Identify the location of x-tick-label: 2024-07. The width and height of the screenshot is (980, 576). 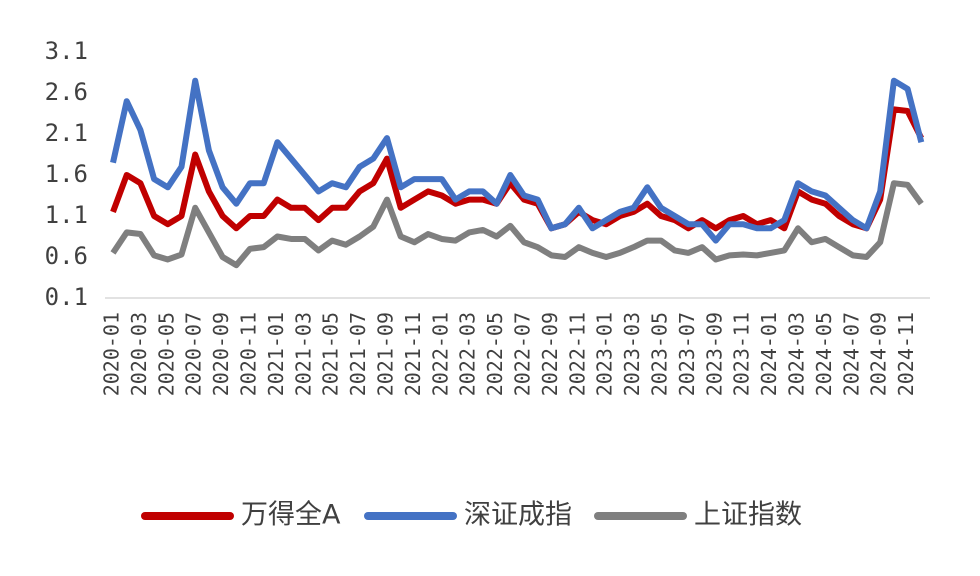
(851, 354).